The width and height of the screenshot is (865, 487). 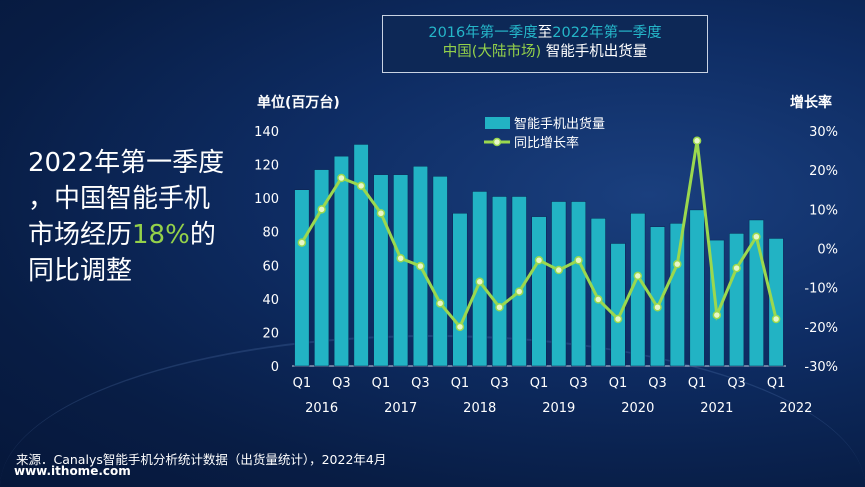 I want to click on title-to: 至, so click(x=545, y=33).